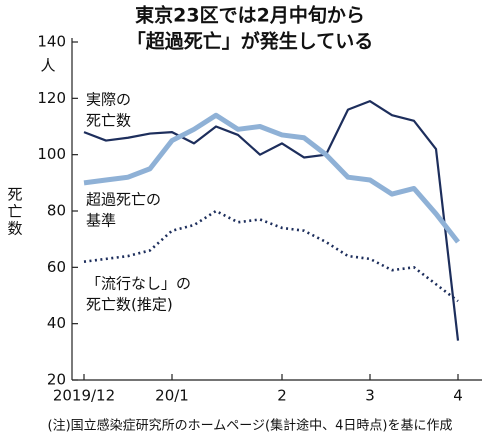 The image size is (500, 442). Describe the element at coordinates (250, 41) in the screenshot. I see `chart-title: 「超過死亡」が発生している` at that location.